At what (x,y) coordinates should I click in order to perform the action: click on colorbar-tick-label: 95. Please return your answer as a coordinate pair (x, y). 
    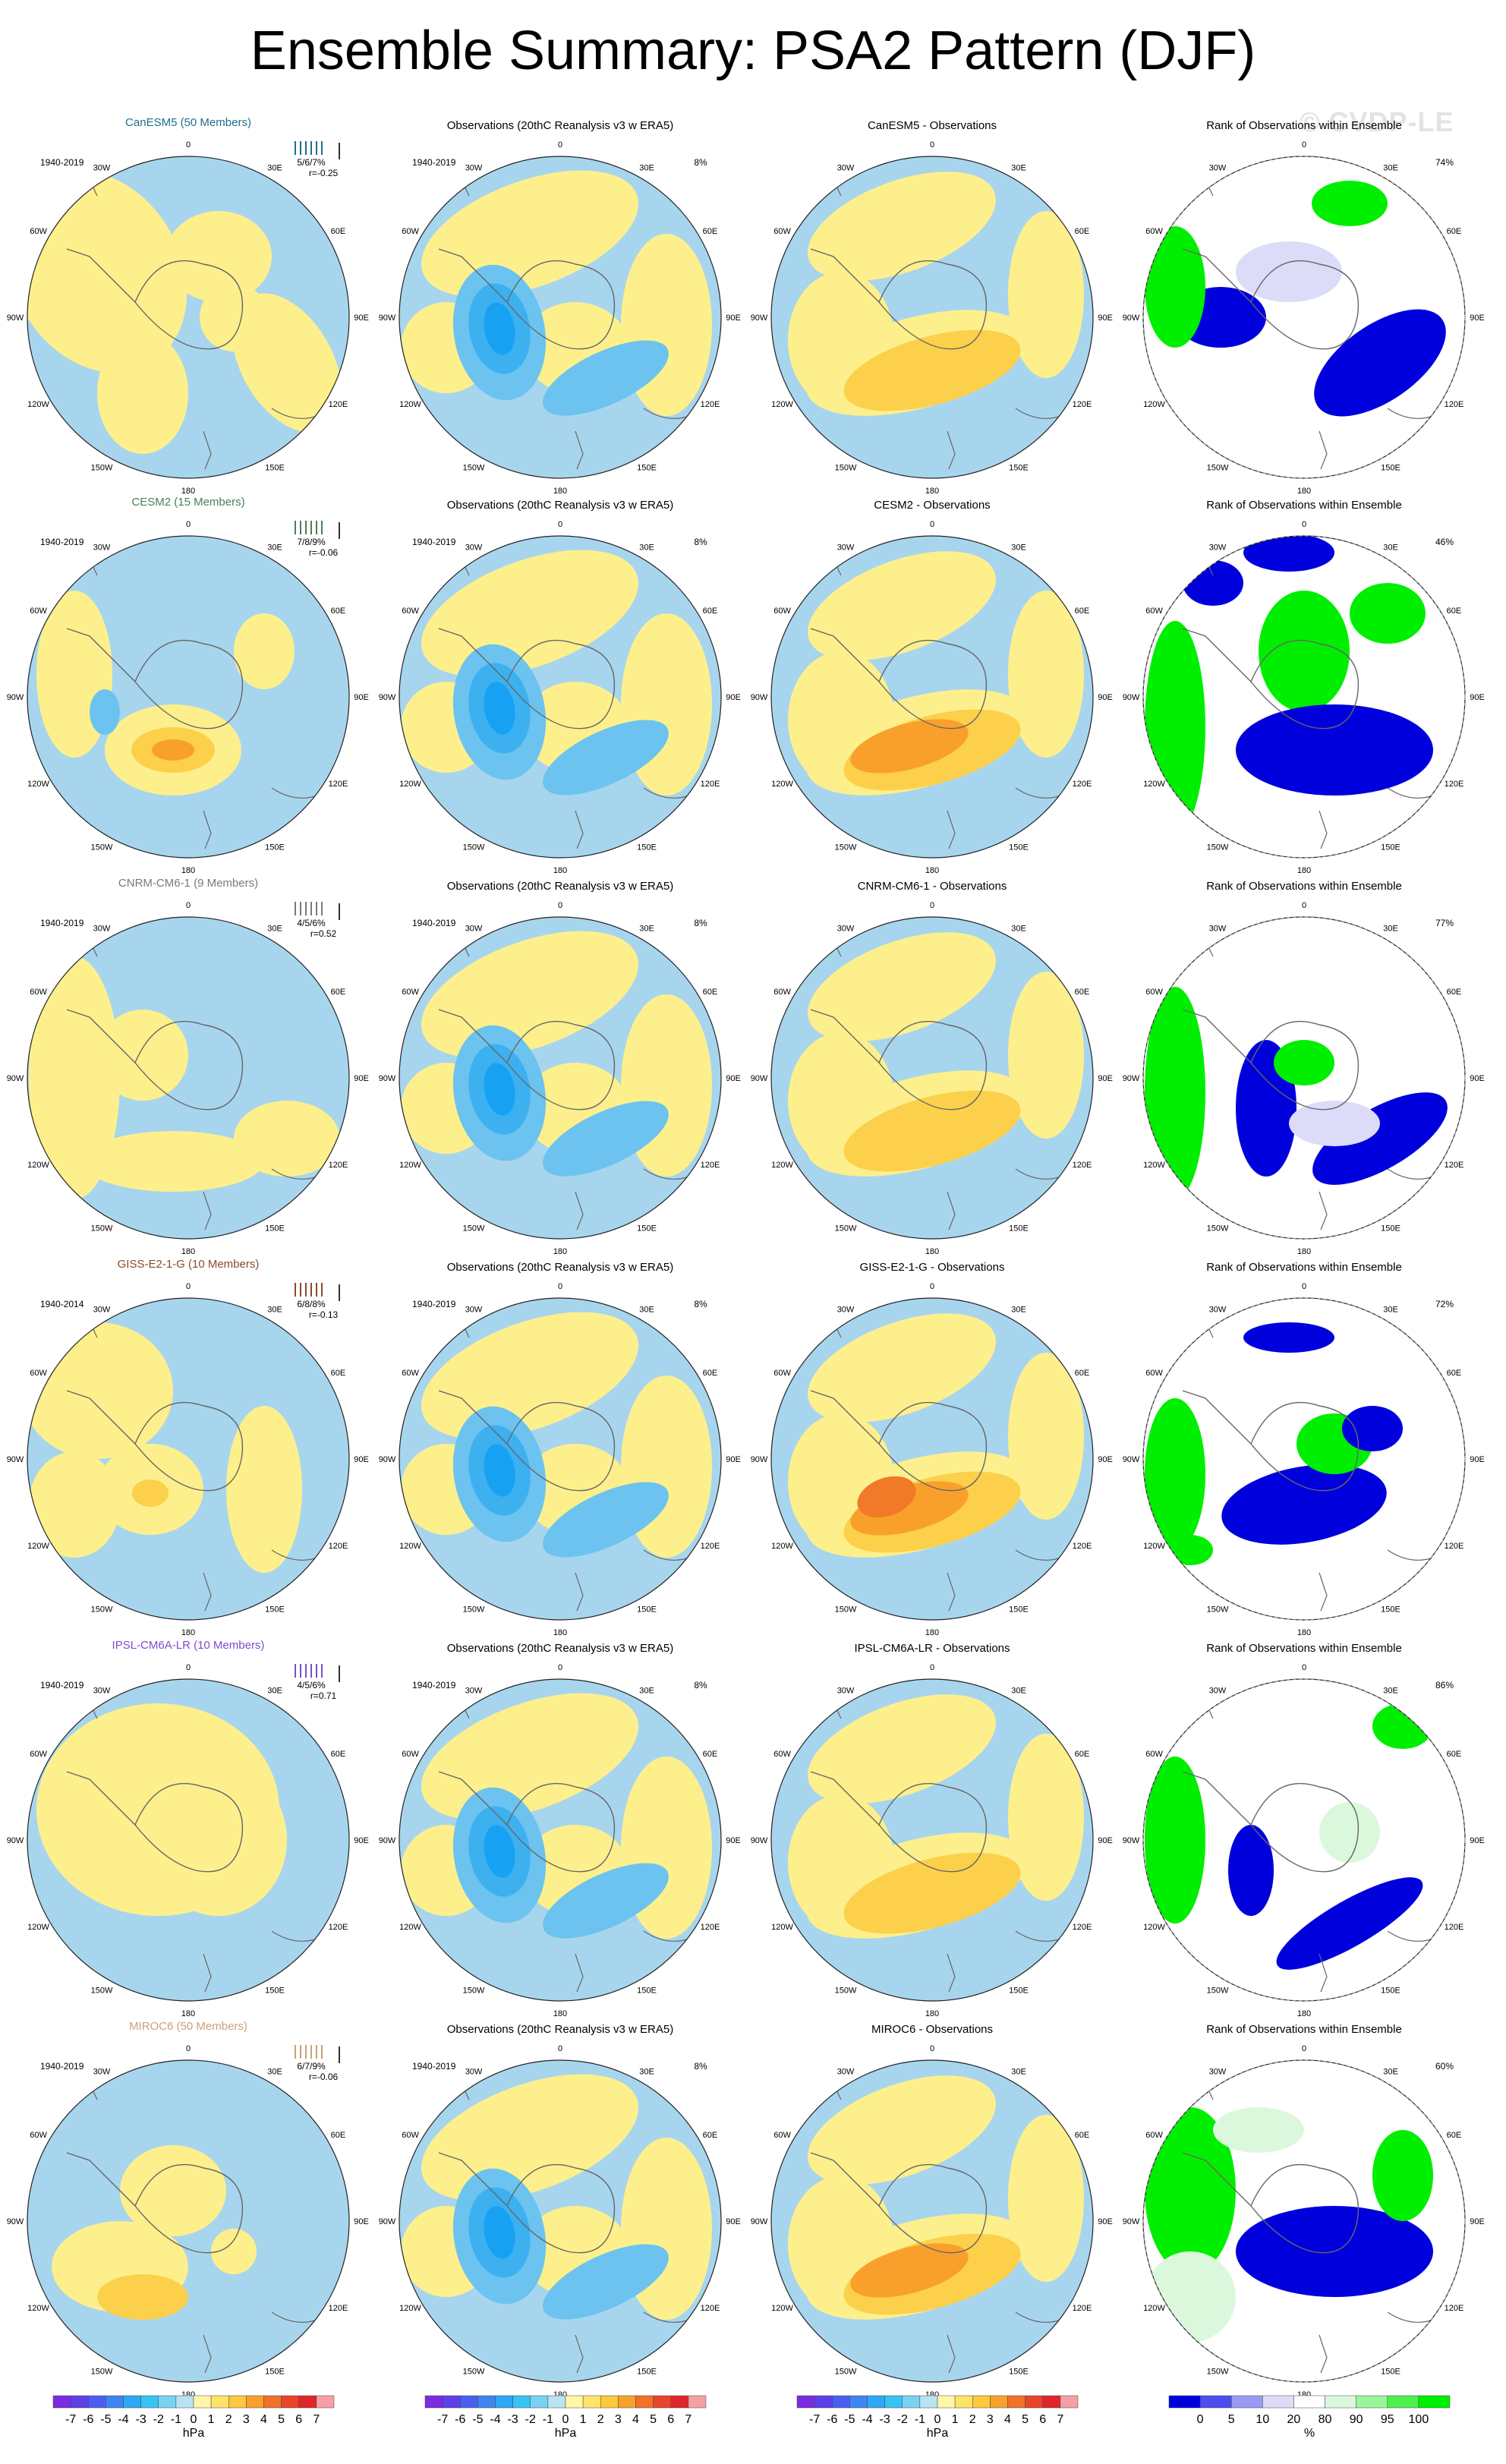
    Looking at the image, I should click on (1387, 2419).